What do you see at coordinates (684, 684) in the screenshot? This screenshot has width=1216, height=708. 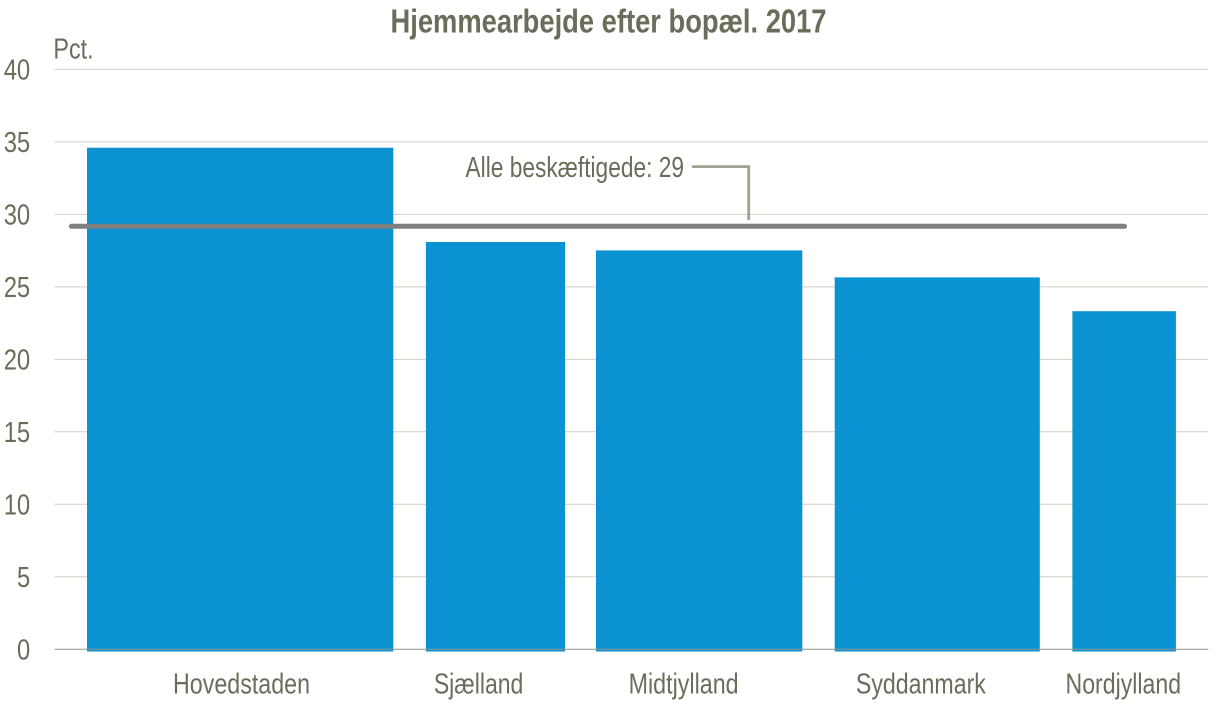 I see `svg-text: Midtjylland` at bounding box center [684, 684].